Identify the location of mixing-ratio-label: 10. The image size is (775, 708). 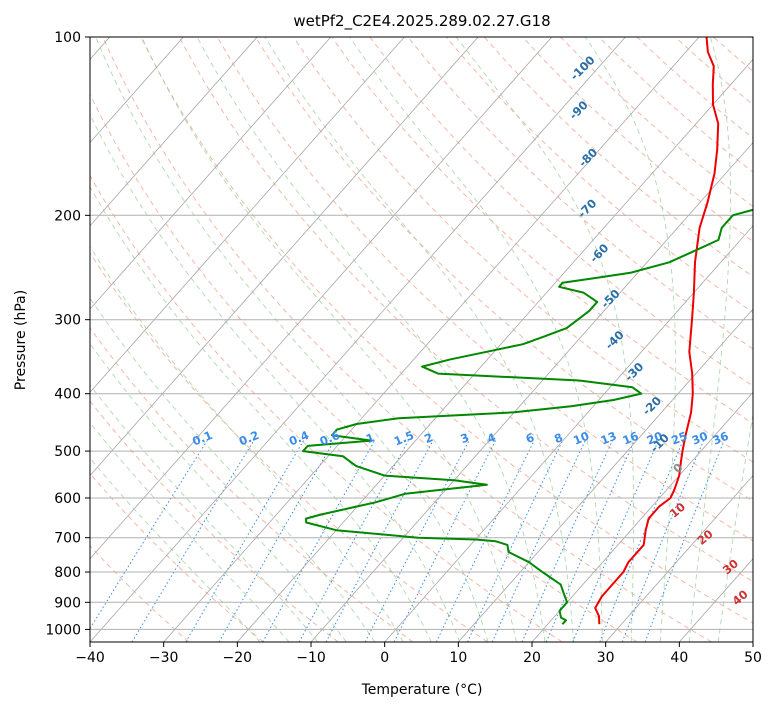
(581, 438).